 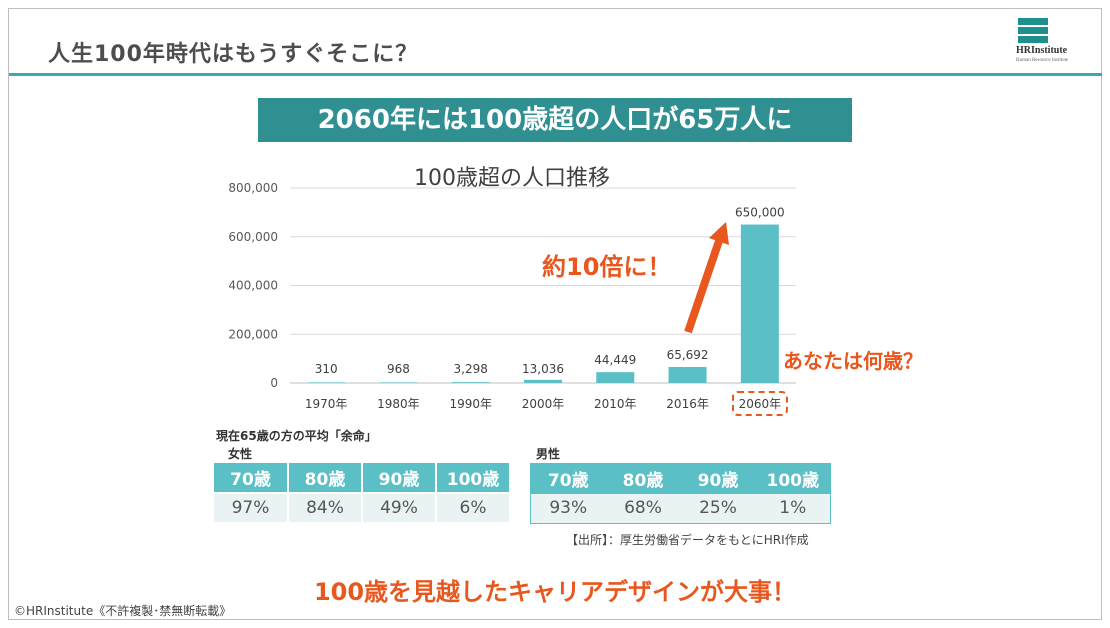 I want to click on table-cell: 68%, so click(x=643, y=508).